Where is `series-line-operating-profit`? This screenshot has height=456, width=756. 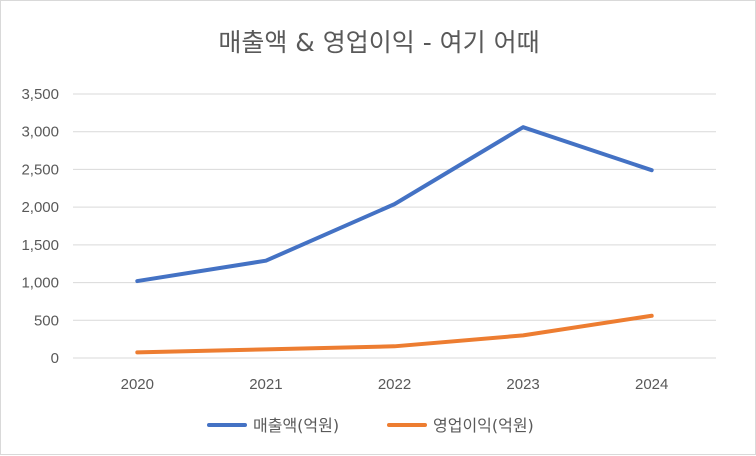 series-line-operating-profit is located at coordinates (394, 334).